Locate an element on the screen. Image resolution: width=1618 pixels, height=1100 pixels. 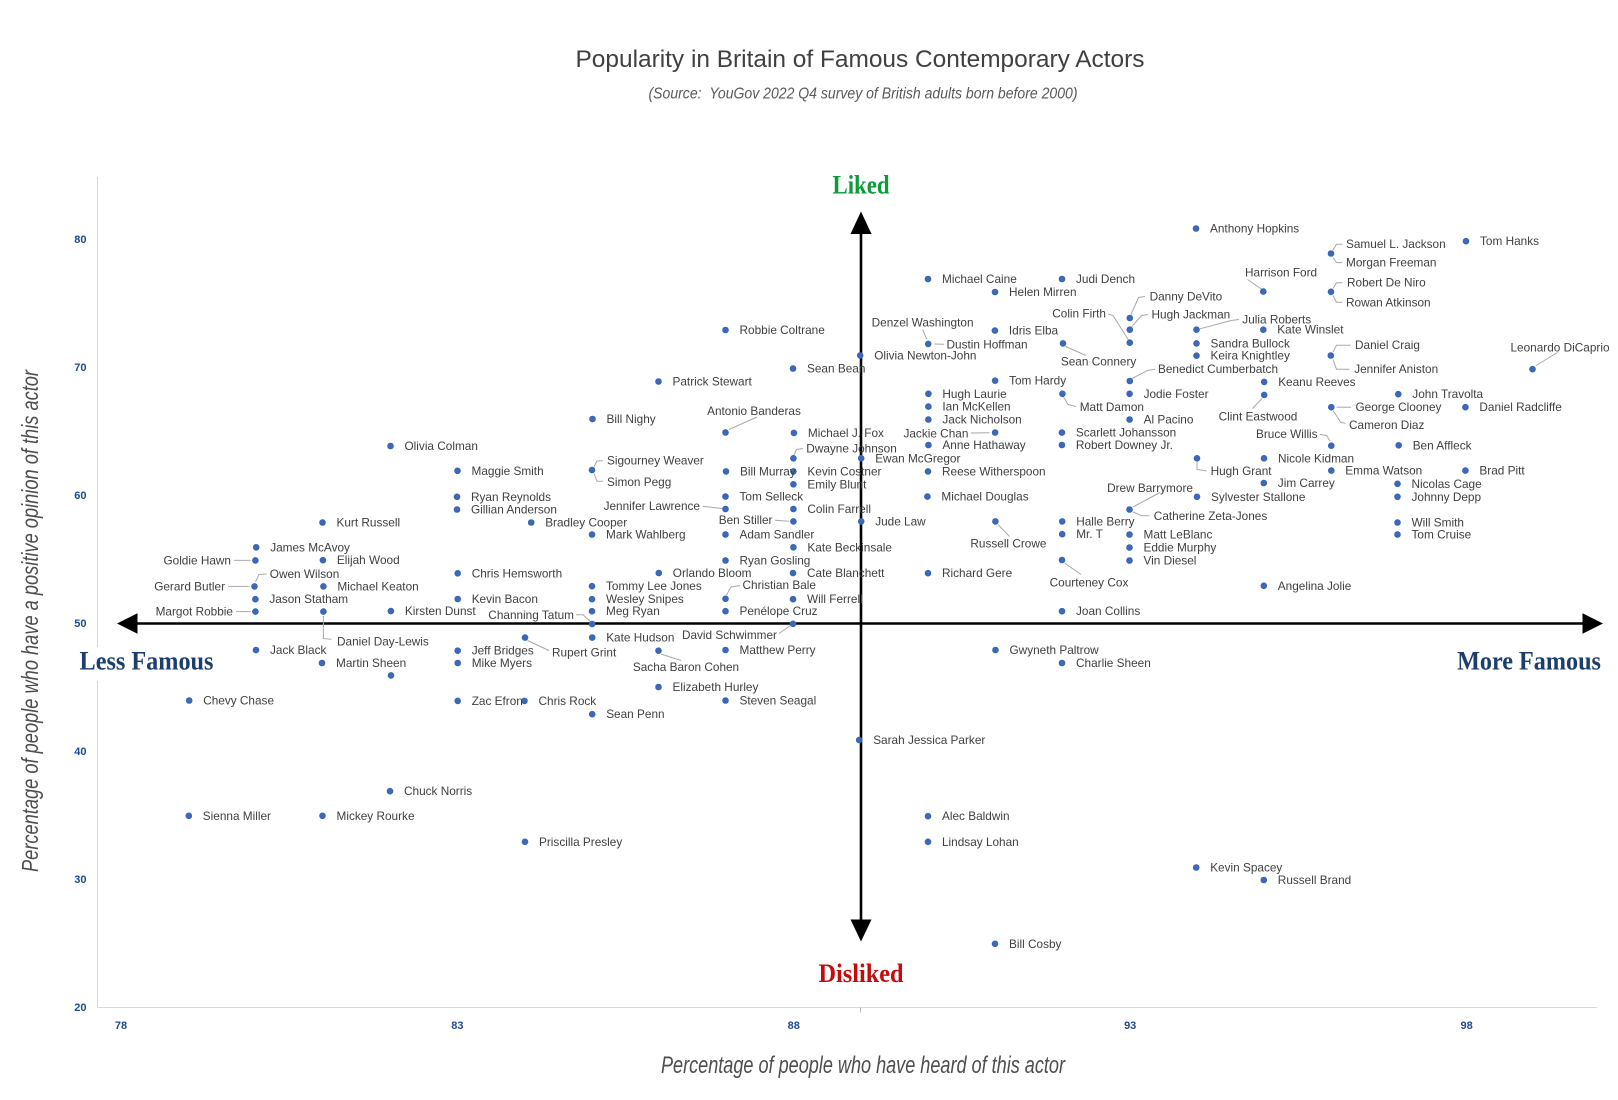
svg-text: Mr. T is located at coordinates (1089, 534).